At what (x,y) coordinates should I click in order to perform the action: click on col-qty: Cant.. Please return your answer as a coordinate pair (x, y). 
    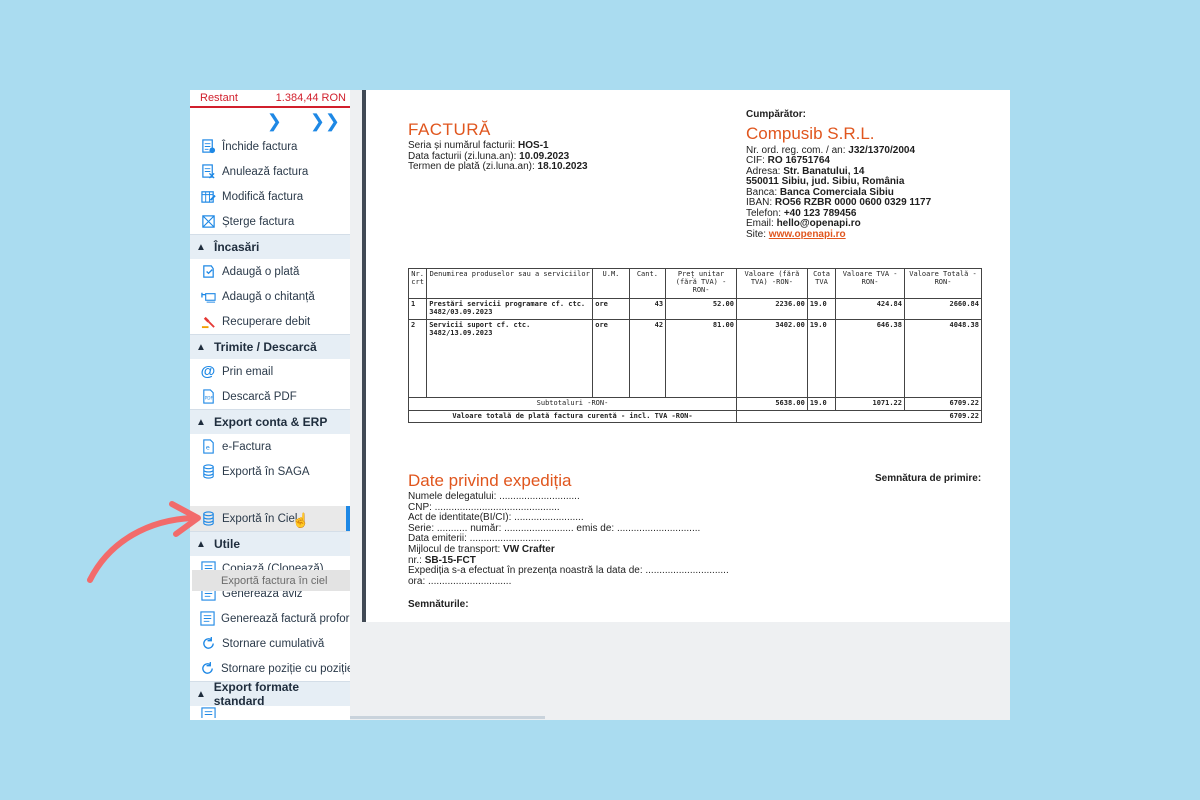
    Looking at the image, I should click on (647, 283).